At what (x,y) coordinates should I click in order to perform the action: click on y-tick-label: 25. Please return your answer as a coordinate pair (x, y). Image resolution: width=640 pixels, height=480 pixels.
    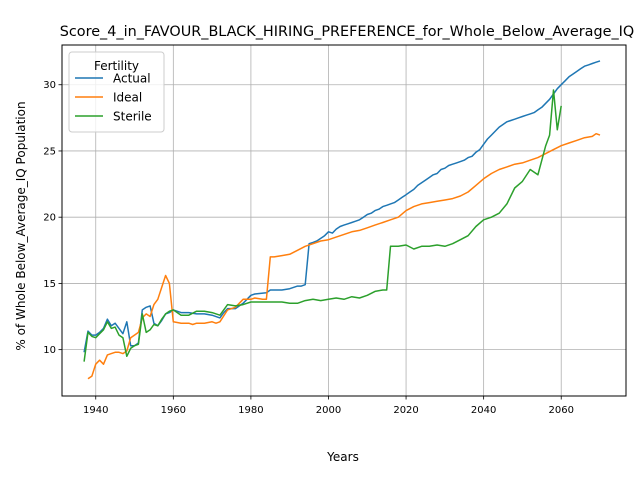
    Looking at the image, I should click on (49, 151).